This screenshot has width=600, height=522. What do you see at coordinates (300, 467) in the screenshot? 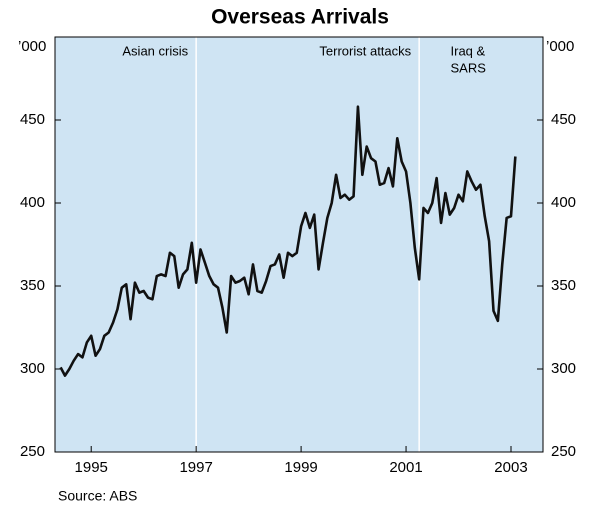
I see `x-tick-label: 1999` at bounding box center [300, 467].